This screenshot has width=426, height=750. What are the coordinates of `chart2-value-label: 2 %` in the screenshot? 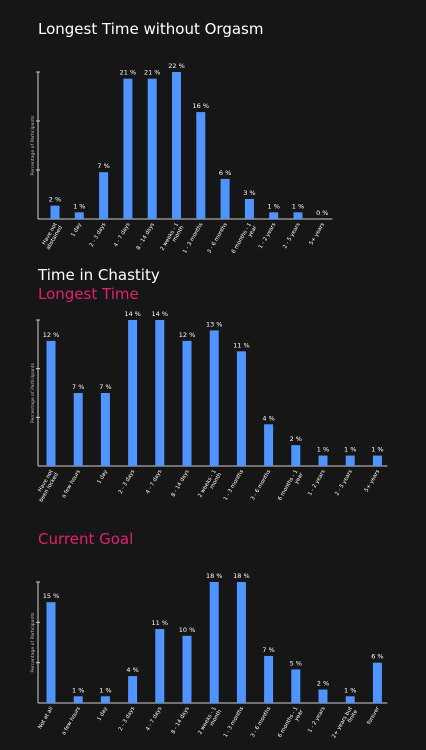 It's located at (296, 439).